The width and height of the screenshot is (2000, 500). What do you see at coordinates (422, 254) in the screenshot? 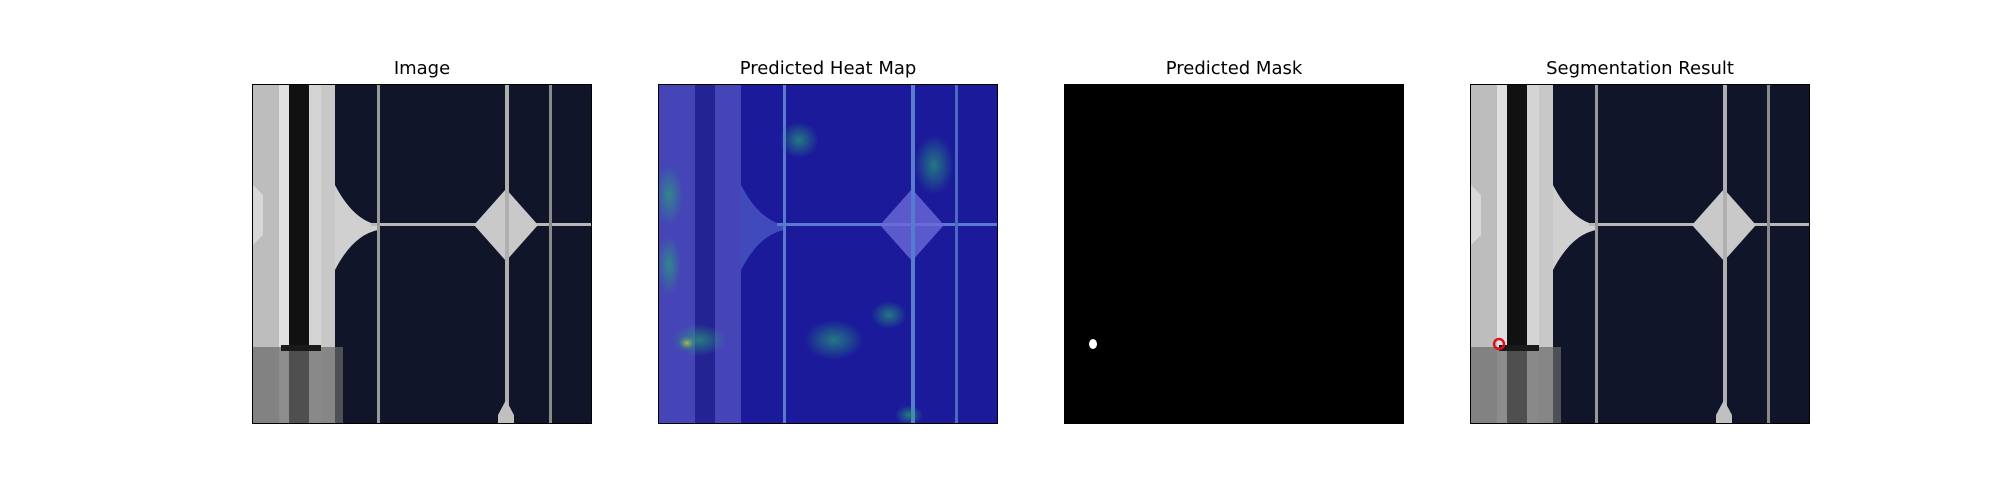
I see `solar-cell-image` at bounding box center [422, 254].